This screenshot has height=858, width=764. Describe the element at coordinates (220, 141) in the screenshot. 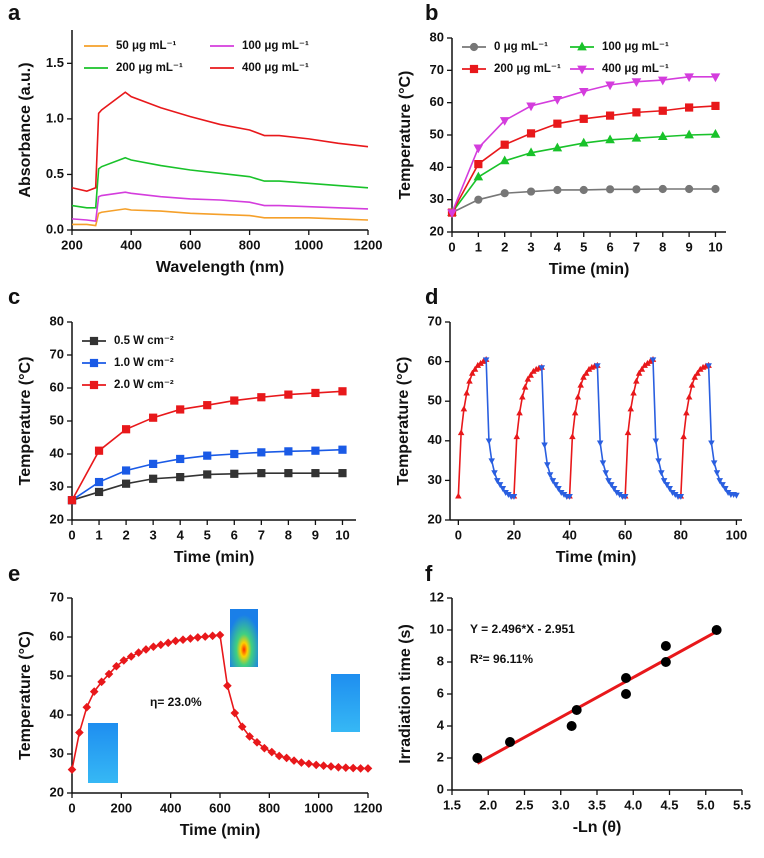

I see `line` at that location.